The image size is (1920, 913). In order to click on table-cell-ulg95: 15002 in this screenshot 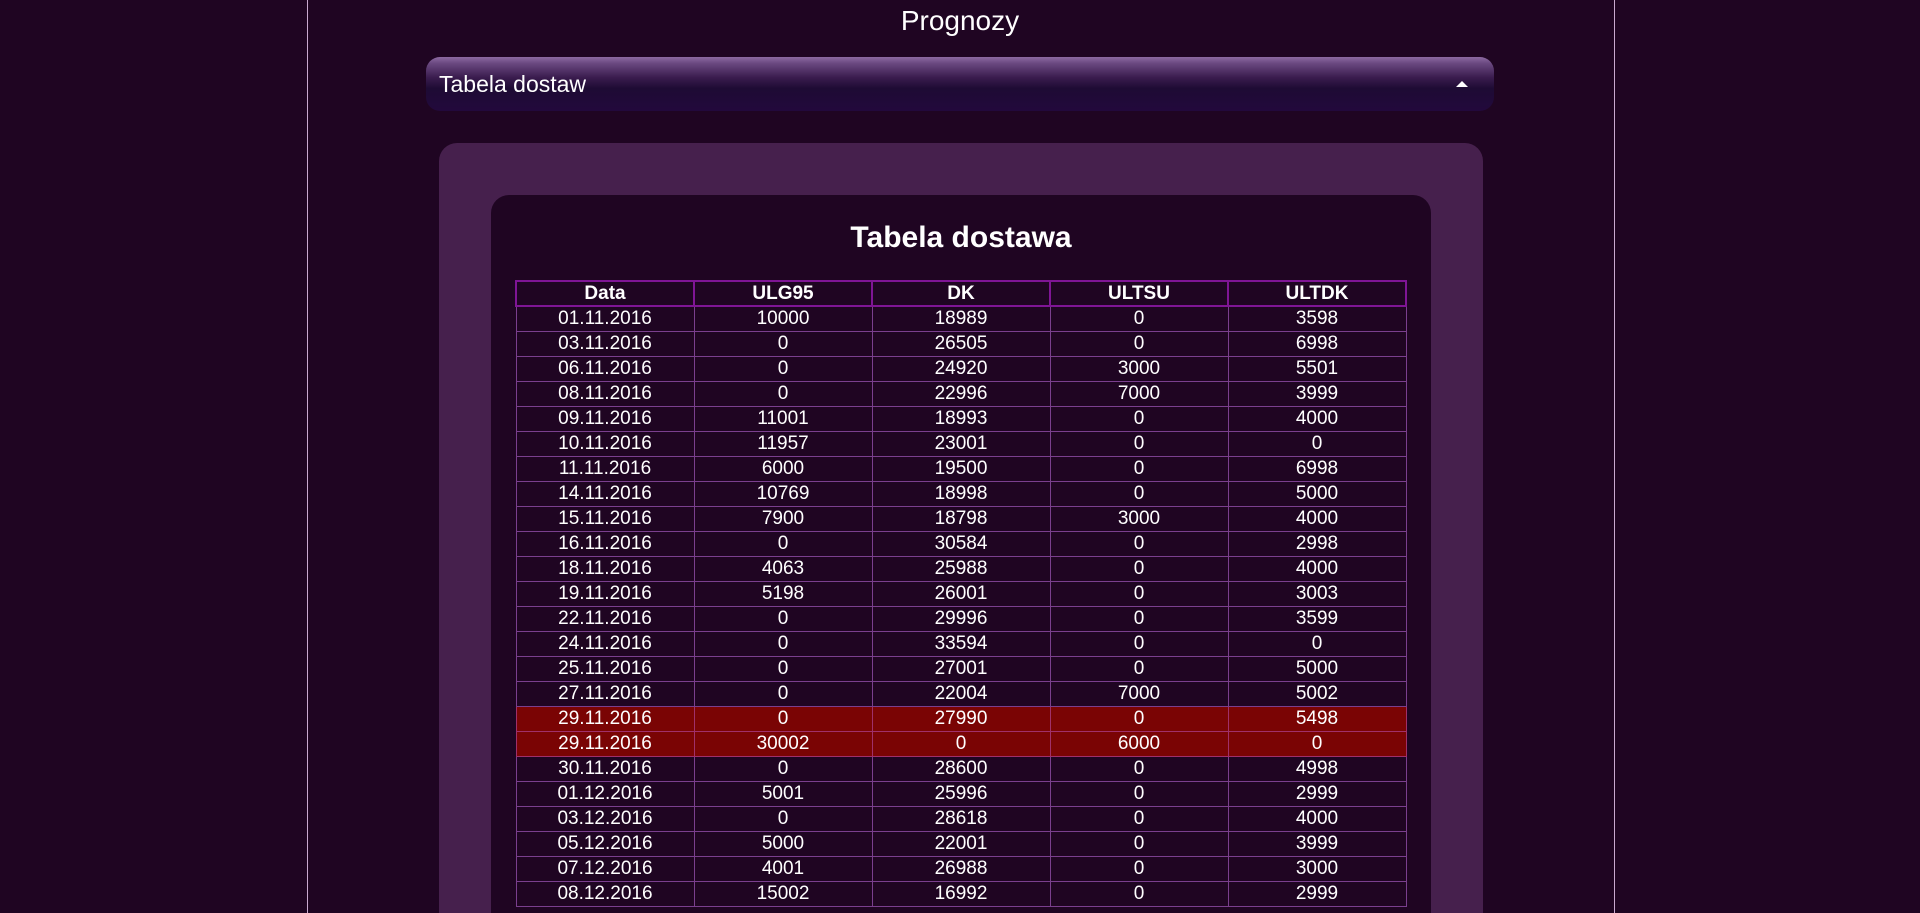, I will do `click(783, 894)`.